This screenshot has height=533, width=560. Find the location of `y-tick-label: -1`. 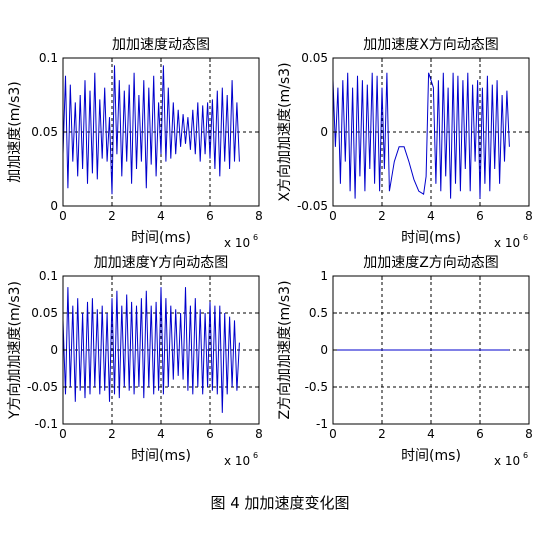

y-tick-label: -1 is located at coordinates (322, 424).